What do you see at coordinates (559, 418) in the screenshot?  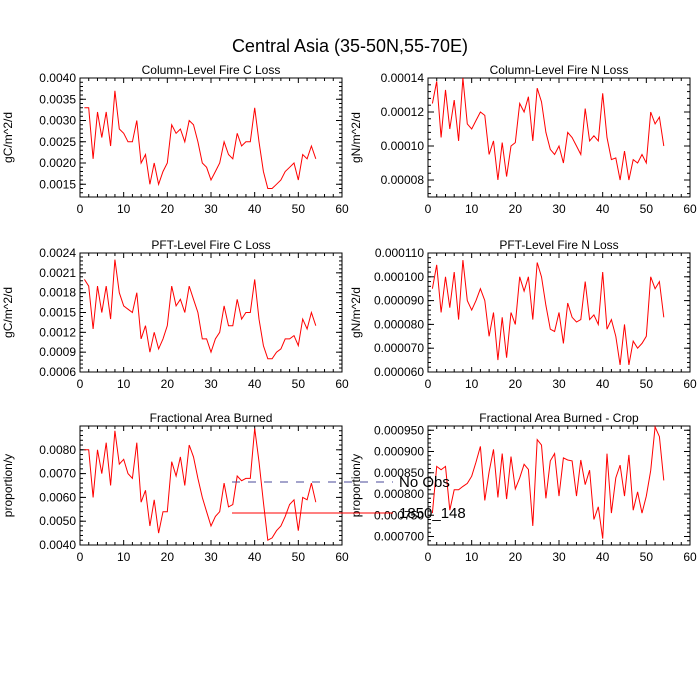 I see `panel-title: Fractional Area Burned - Crop` at bounding box center [559, 418].